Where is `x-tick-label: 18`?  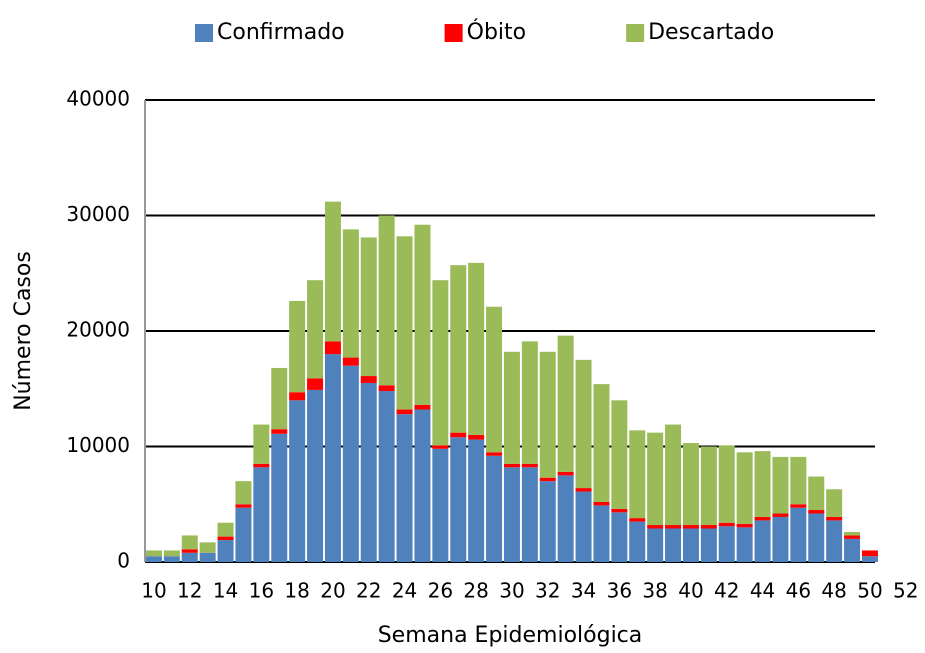 x-tick-label: 18 is located at coordinates (296, 591).